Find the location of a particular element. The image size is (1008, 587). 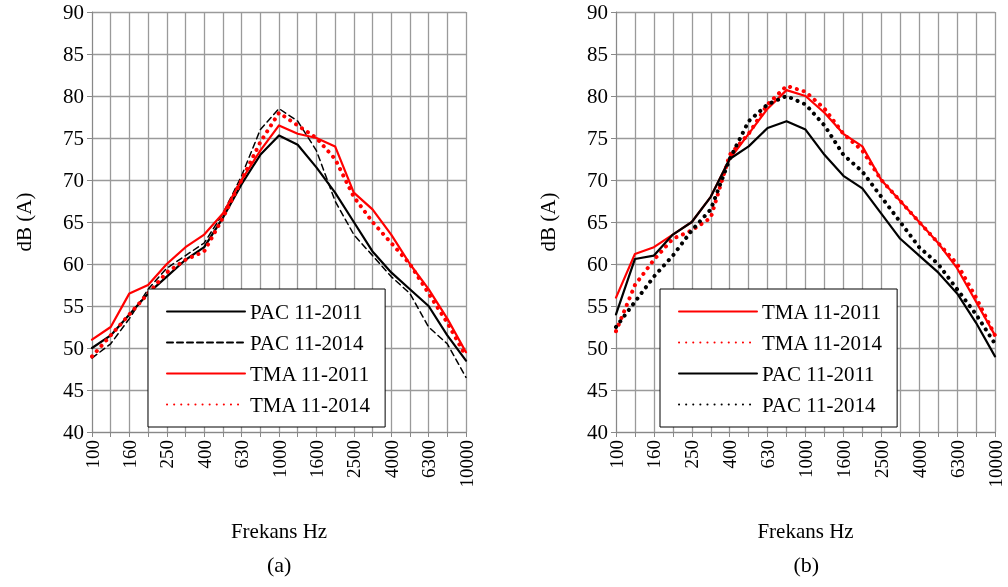

text: (b) is located at coordinates (806, 564).